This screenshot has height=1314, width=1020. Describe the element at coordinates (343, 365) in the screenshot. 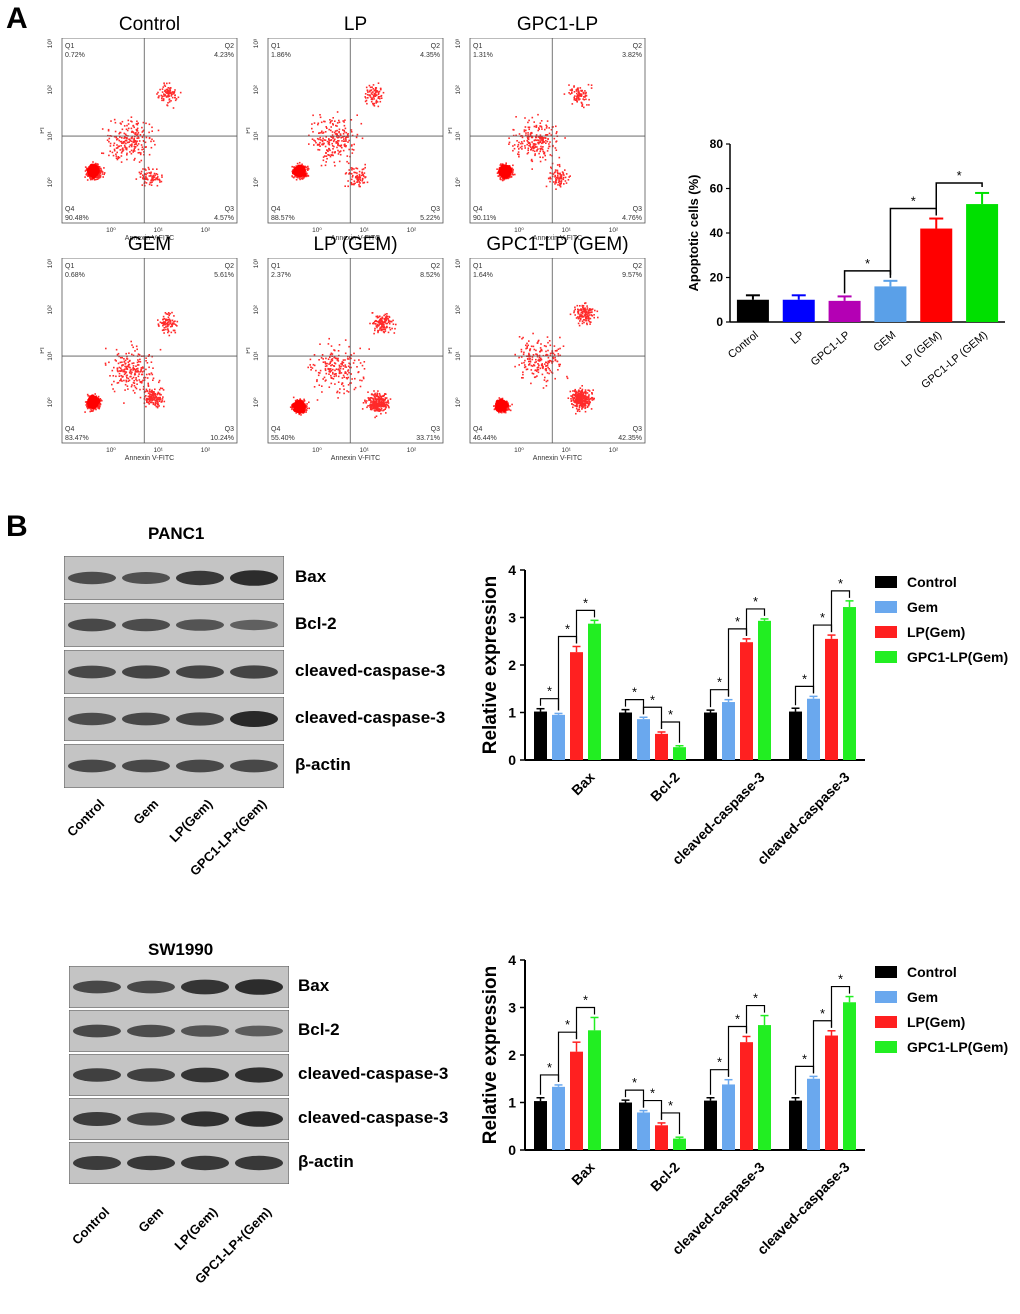

I see `flow-dots` at that location.